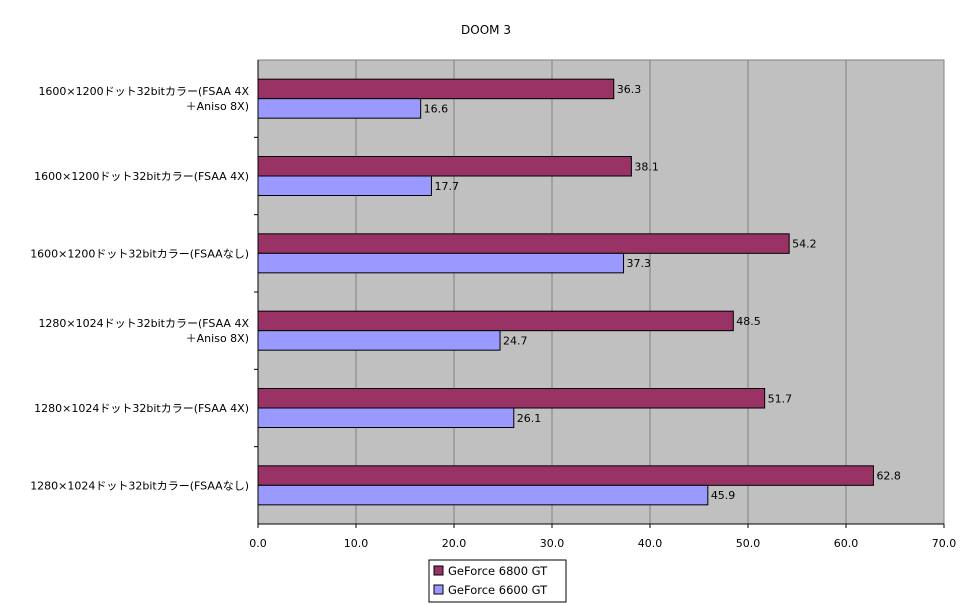  Describe the element at coordinates (143, 323) in the screenshot. I see `category-label: 1280×1024ドット32bitカラー(FSAA 4X` at that location.